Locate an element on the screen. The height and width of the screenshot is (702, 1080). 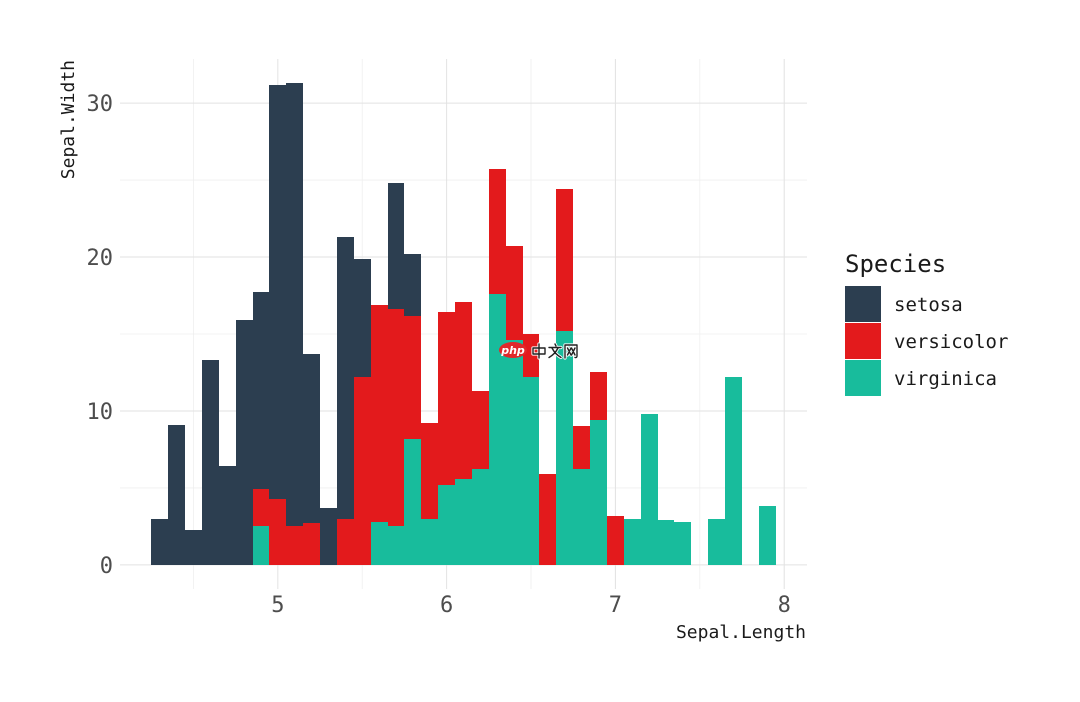
bar-versicolor-5.1 is located at coordinates (294, 545).